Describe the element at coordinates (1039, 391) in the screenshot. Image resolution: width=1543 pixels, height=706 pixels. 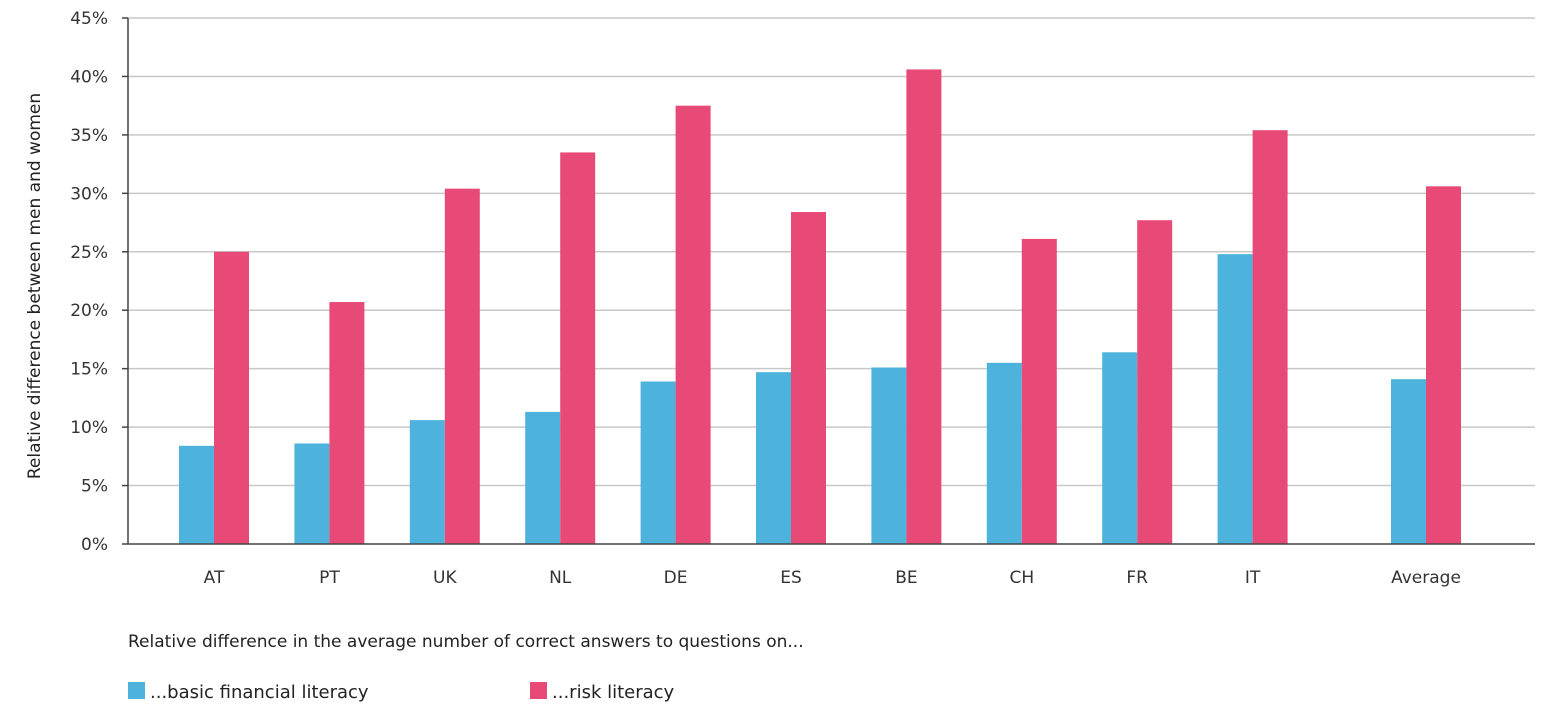
I see `bar-ch-risk-literacy` at that location.